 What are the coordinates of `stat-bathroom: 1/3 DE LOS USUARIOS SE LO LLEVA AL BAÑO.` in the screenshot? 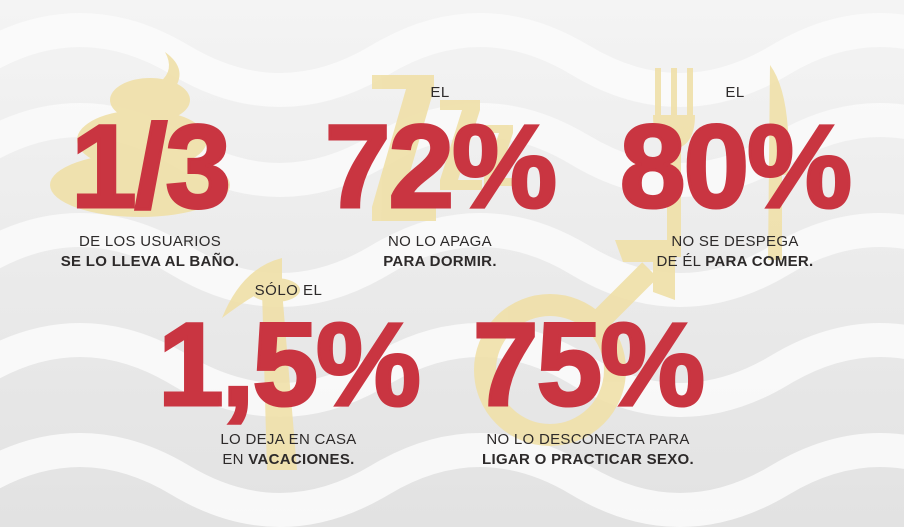 It's located at (150, 178).